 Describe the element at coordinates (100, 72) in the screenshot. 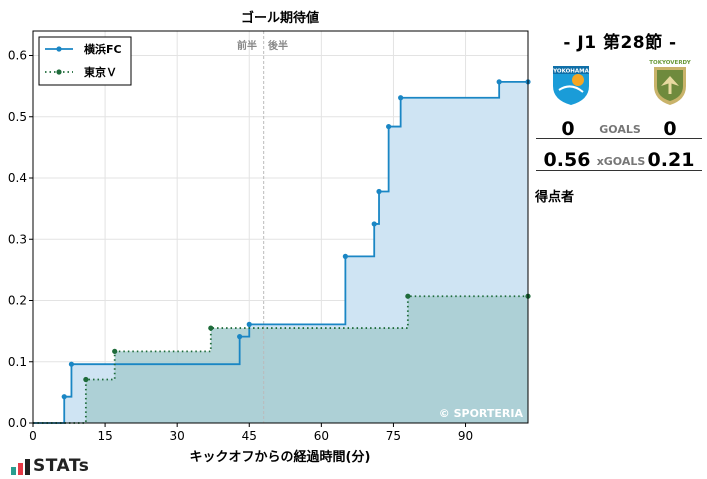

I see `legend-label-away: 東京Ｖ` at that location.